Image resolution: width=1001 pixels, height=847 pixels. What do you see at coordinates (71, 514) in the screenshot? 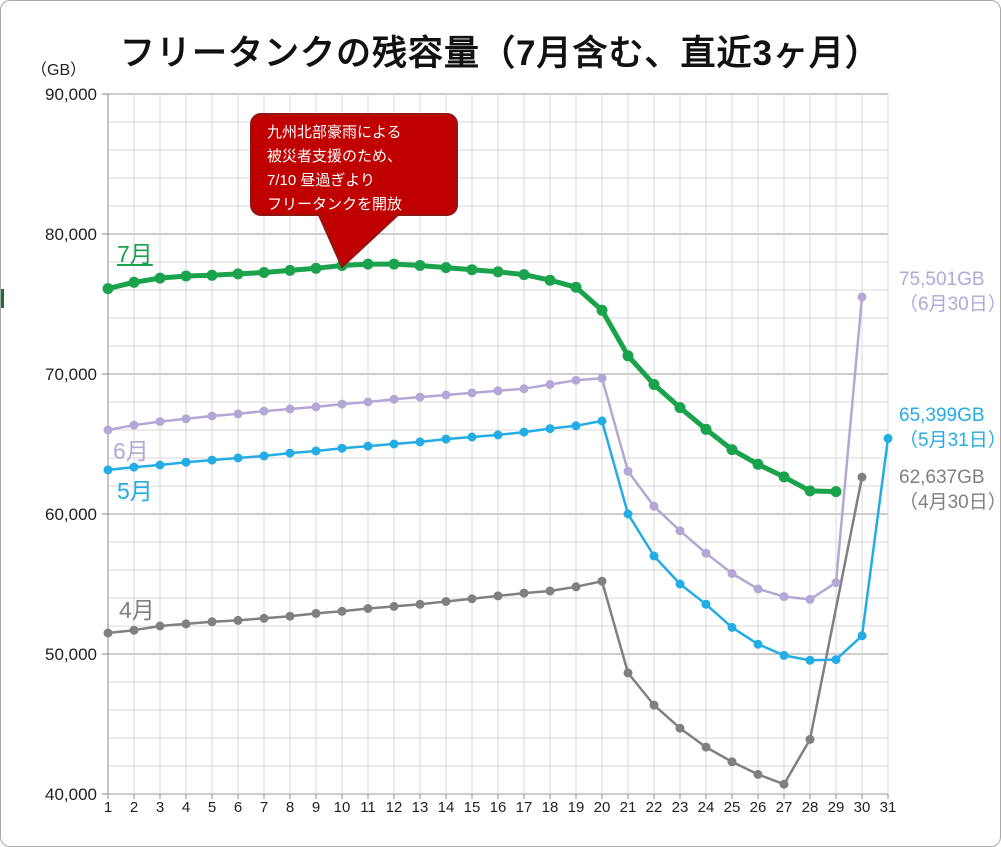
I see `y-tick-label: 60,000` at bounding box center [71, 514].